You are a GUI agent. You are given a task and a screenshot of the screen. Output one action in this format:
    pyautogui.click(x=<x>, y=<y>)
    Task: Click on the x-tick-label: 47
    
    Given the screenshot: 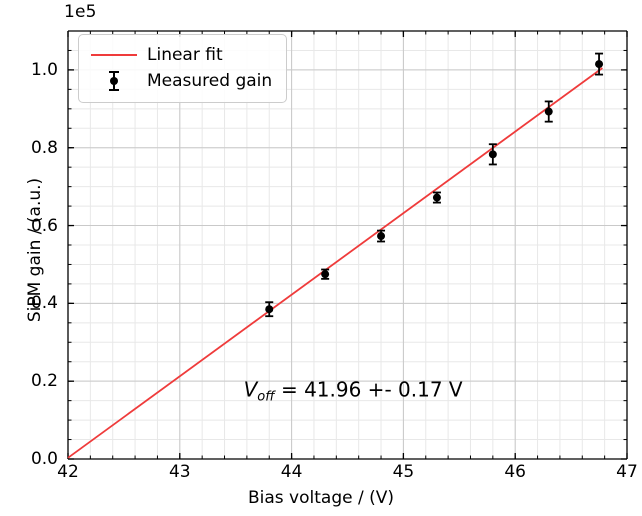 What is the action you would take?
    pyautogui.click(x=627, y=472)
    